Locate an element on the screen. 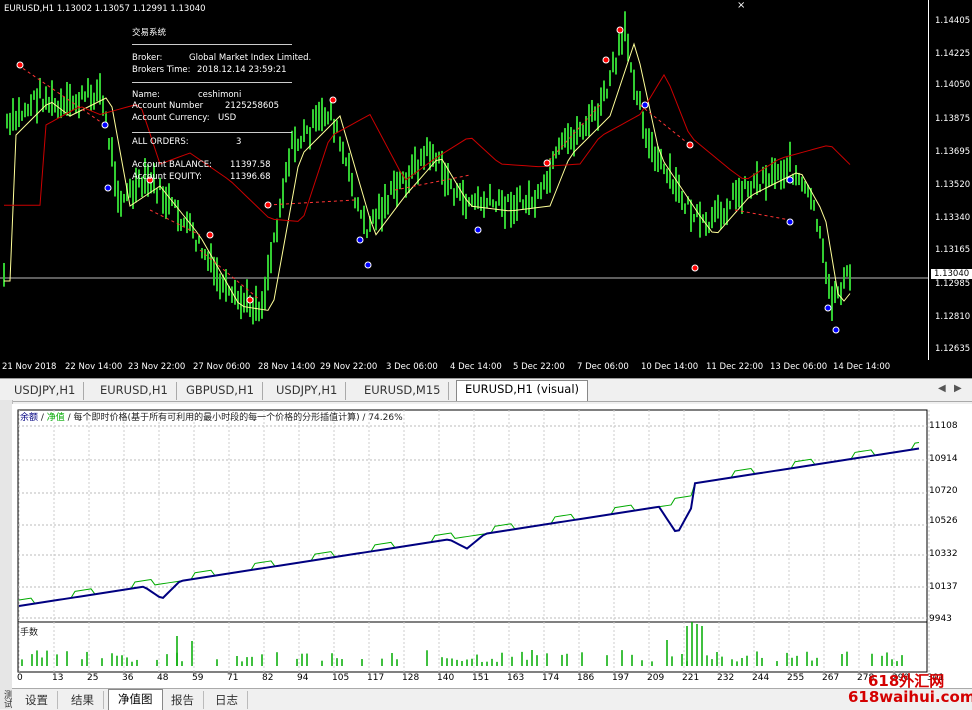  price-label: 1.14225 is located at coordinates (953, 54).